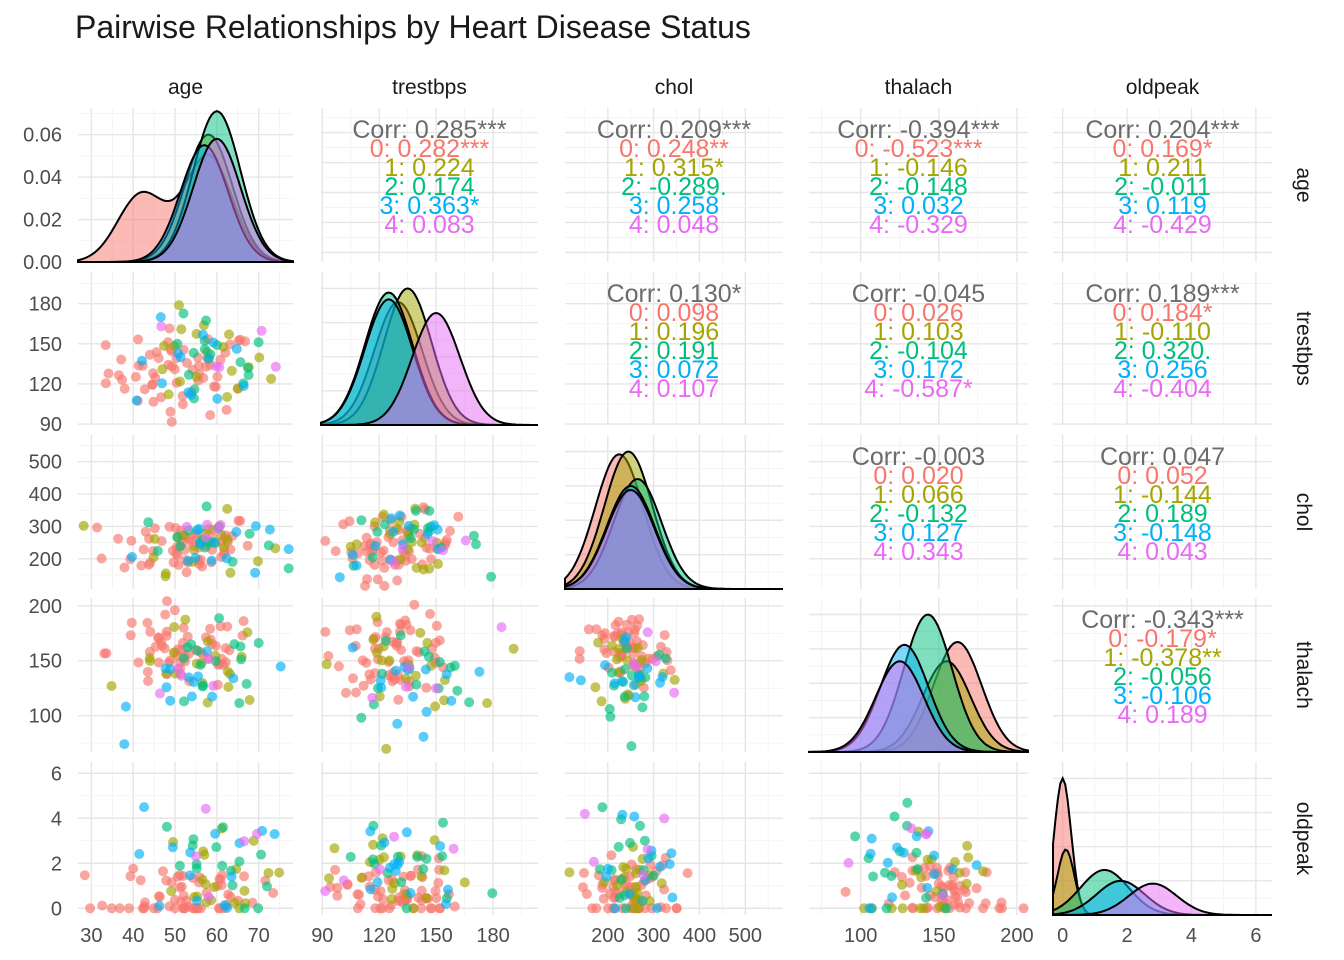 The height and width of the screenshot is (960, 1344). I want to click on x-tick-label: 150, so click(938, 936).